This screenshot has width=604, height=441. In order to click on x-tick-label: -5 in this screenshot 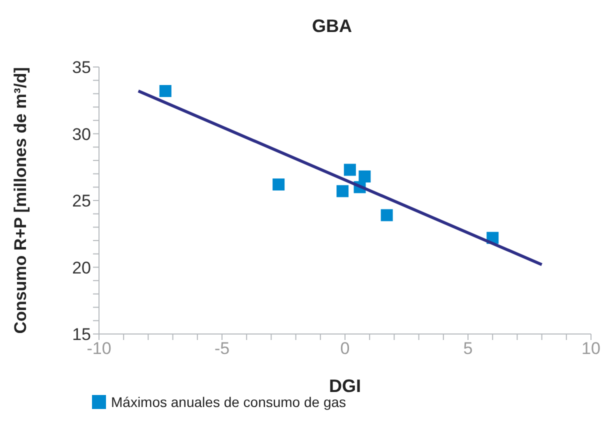, I will do `click(222, 348)`.